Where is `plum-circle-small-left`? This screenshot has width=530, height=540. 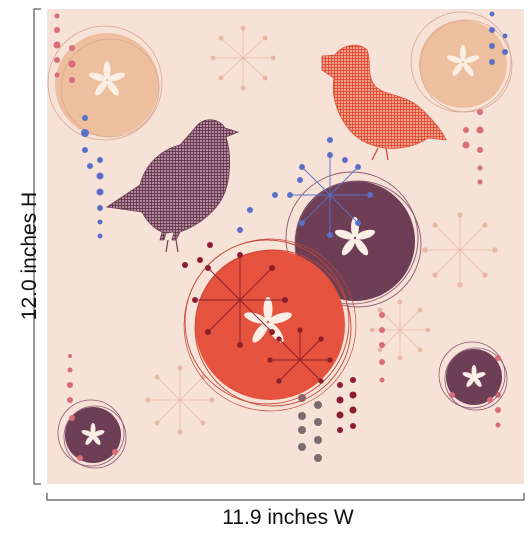
plum-circle-small-left is located at coordinates (92, 434).